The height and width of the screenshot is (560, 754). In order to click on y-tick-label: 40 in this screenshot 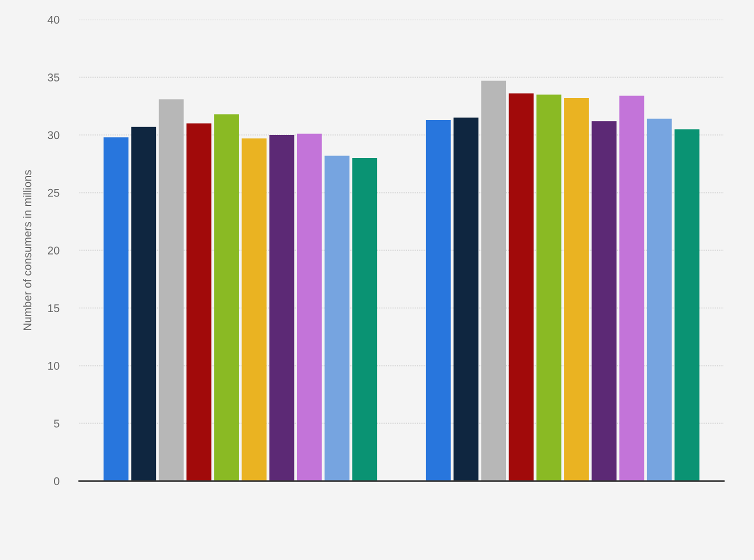, I will do `click(54, 20)`.